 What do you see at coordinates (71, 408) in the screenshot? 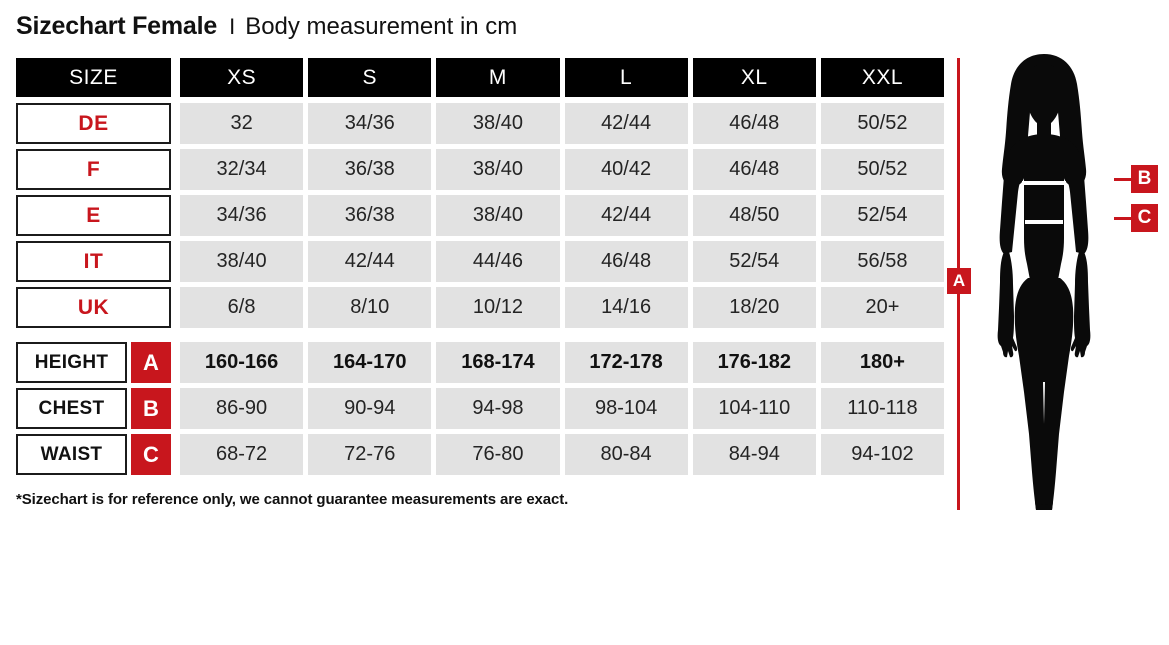
I see `row-label-chest: CHEST` at bounding box center [71, 408].